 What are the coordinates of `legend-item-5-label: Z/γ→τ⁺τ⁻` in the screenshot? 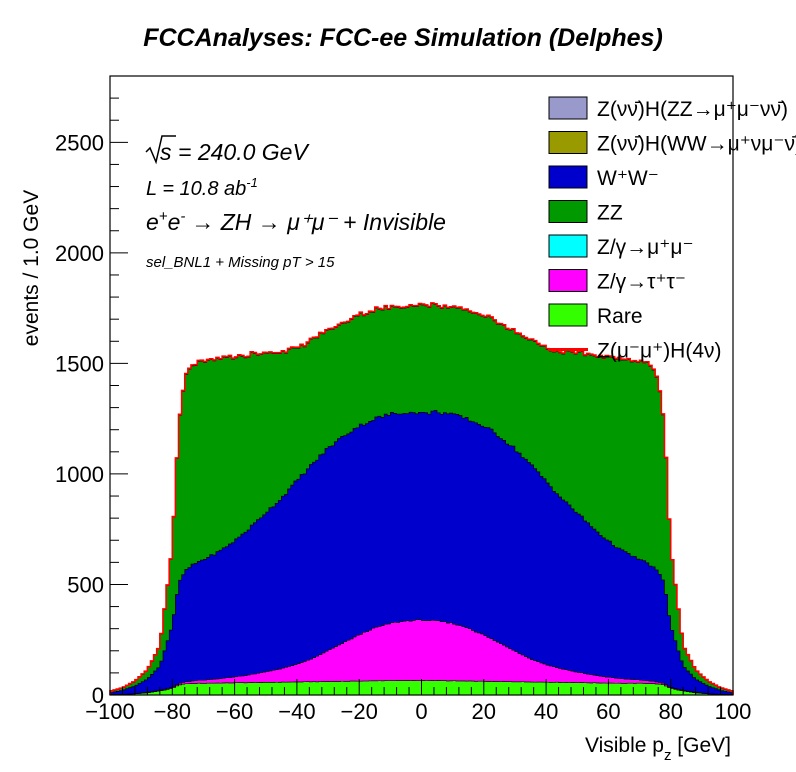 It's located at (641, 282).